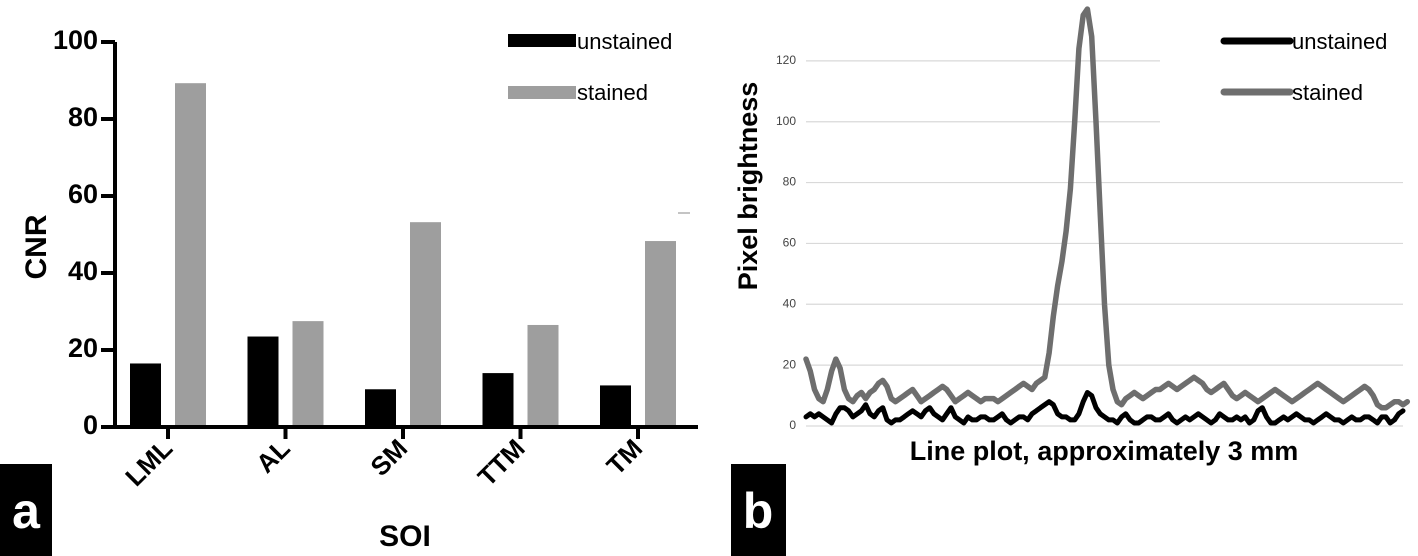 Image resolution: width=1418 pixels, height=556 pixels. What do you see at coordinates (263, 380) in the screenshot?
I see `bar-unstained-al` at bounding box center [263, 380].